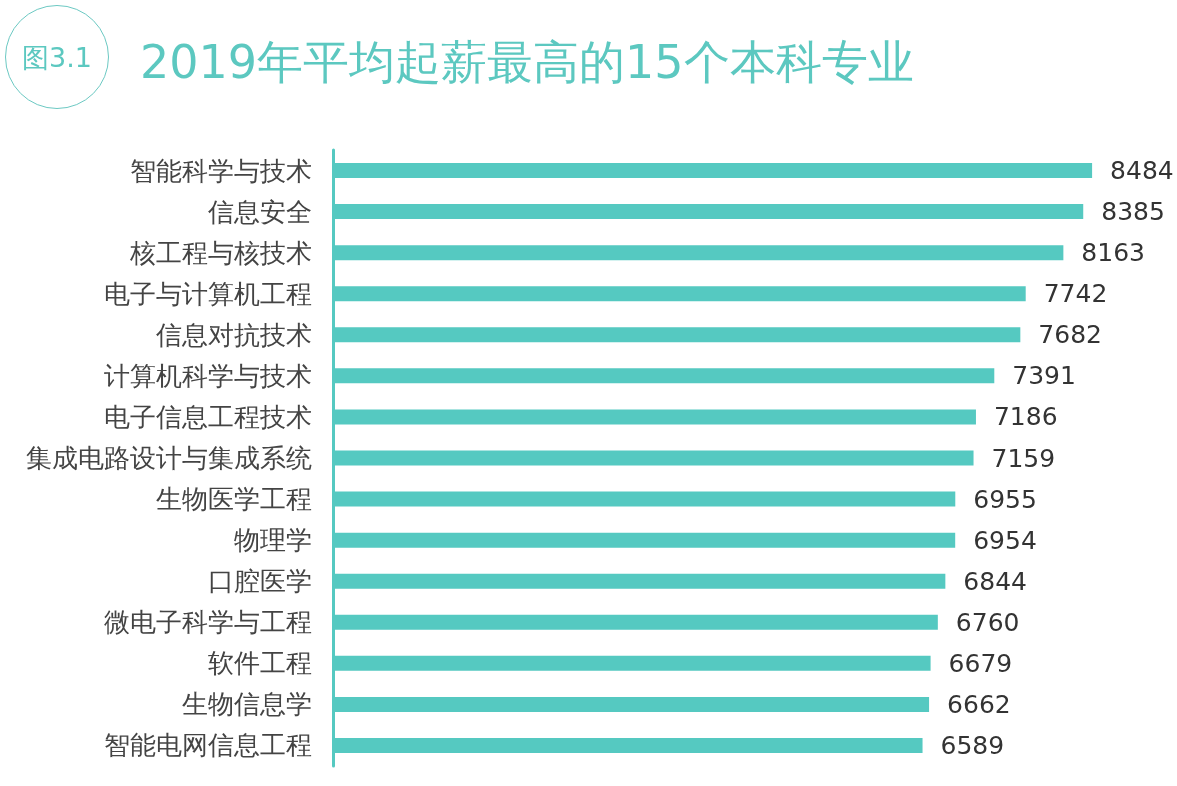  What do you see at coordinates (234, 334) in the screenshot?
I see `y-tick-label: 信息对抗技术` at bounding box center [234, 334].